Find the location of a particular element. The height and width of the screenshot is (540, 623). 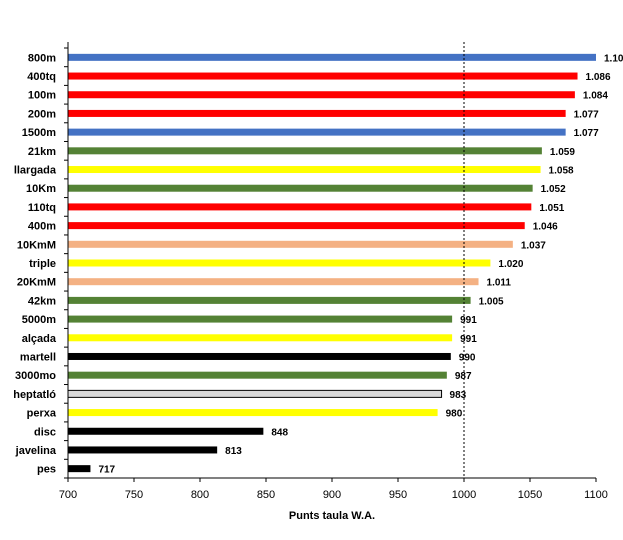

x-tick-label: 850 is located at coordinates (266, 495).